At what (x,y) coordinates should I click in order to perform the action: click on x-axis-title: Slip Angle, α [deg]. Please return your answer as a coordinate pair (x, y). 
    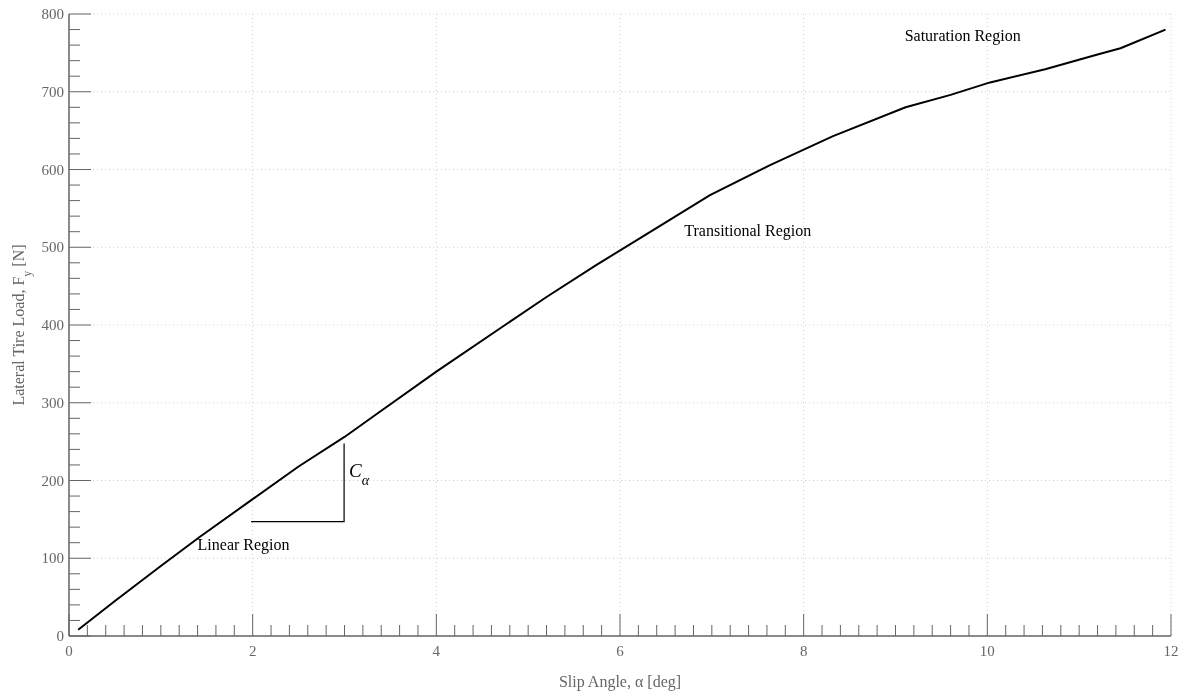
    Looking at the image, I should click on (620, 682).